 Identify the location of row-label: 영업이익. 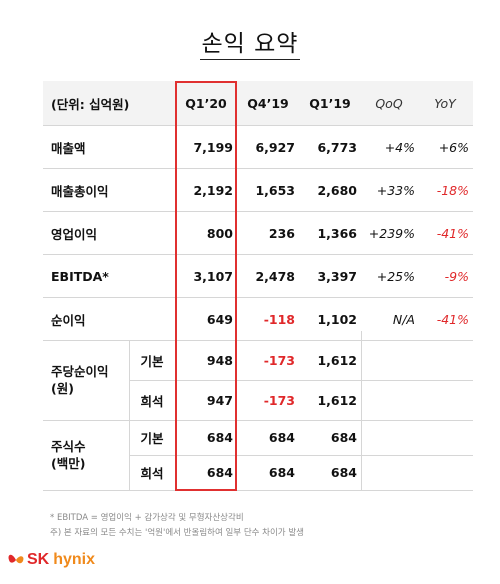
(74, 234).